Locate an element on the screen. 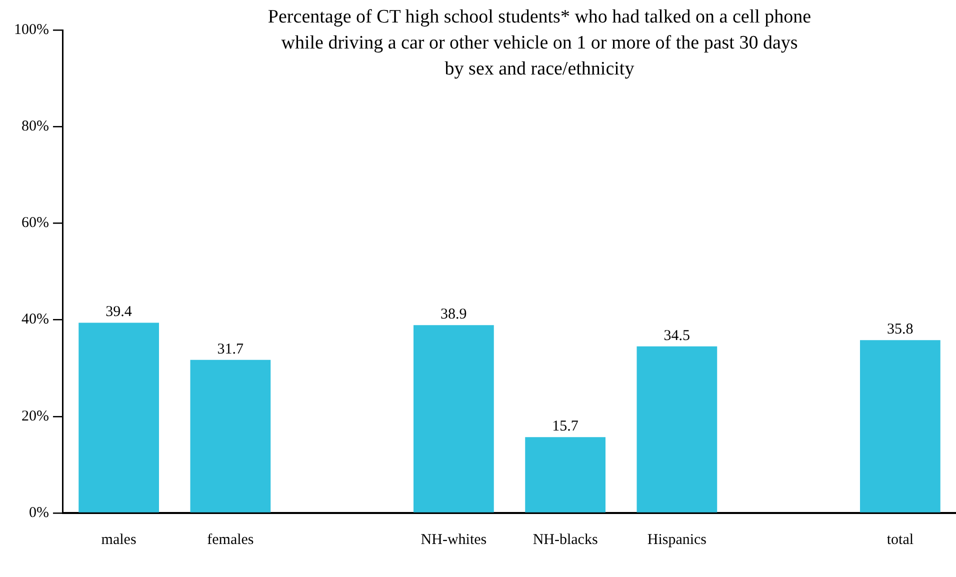 This screenshot has width=956, height=577. y-tick-label: 100% is located at coordinates (31, 30).